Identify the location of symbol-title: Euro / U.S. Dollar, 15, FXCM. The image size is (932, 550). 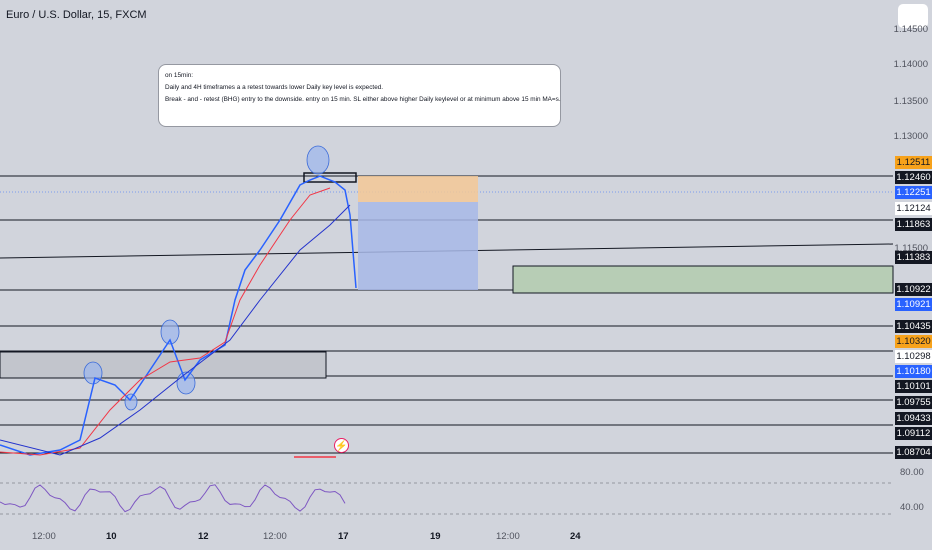
(76, 15).